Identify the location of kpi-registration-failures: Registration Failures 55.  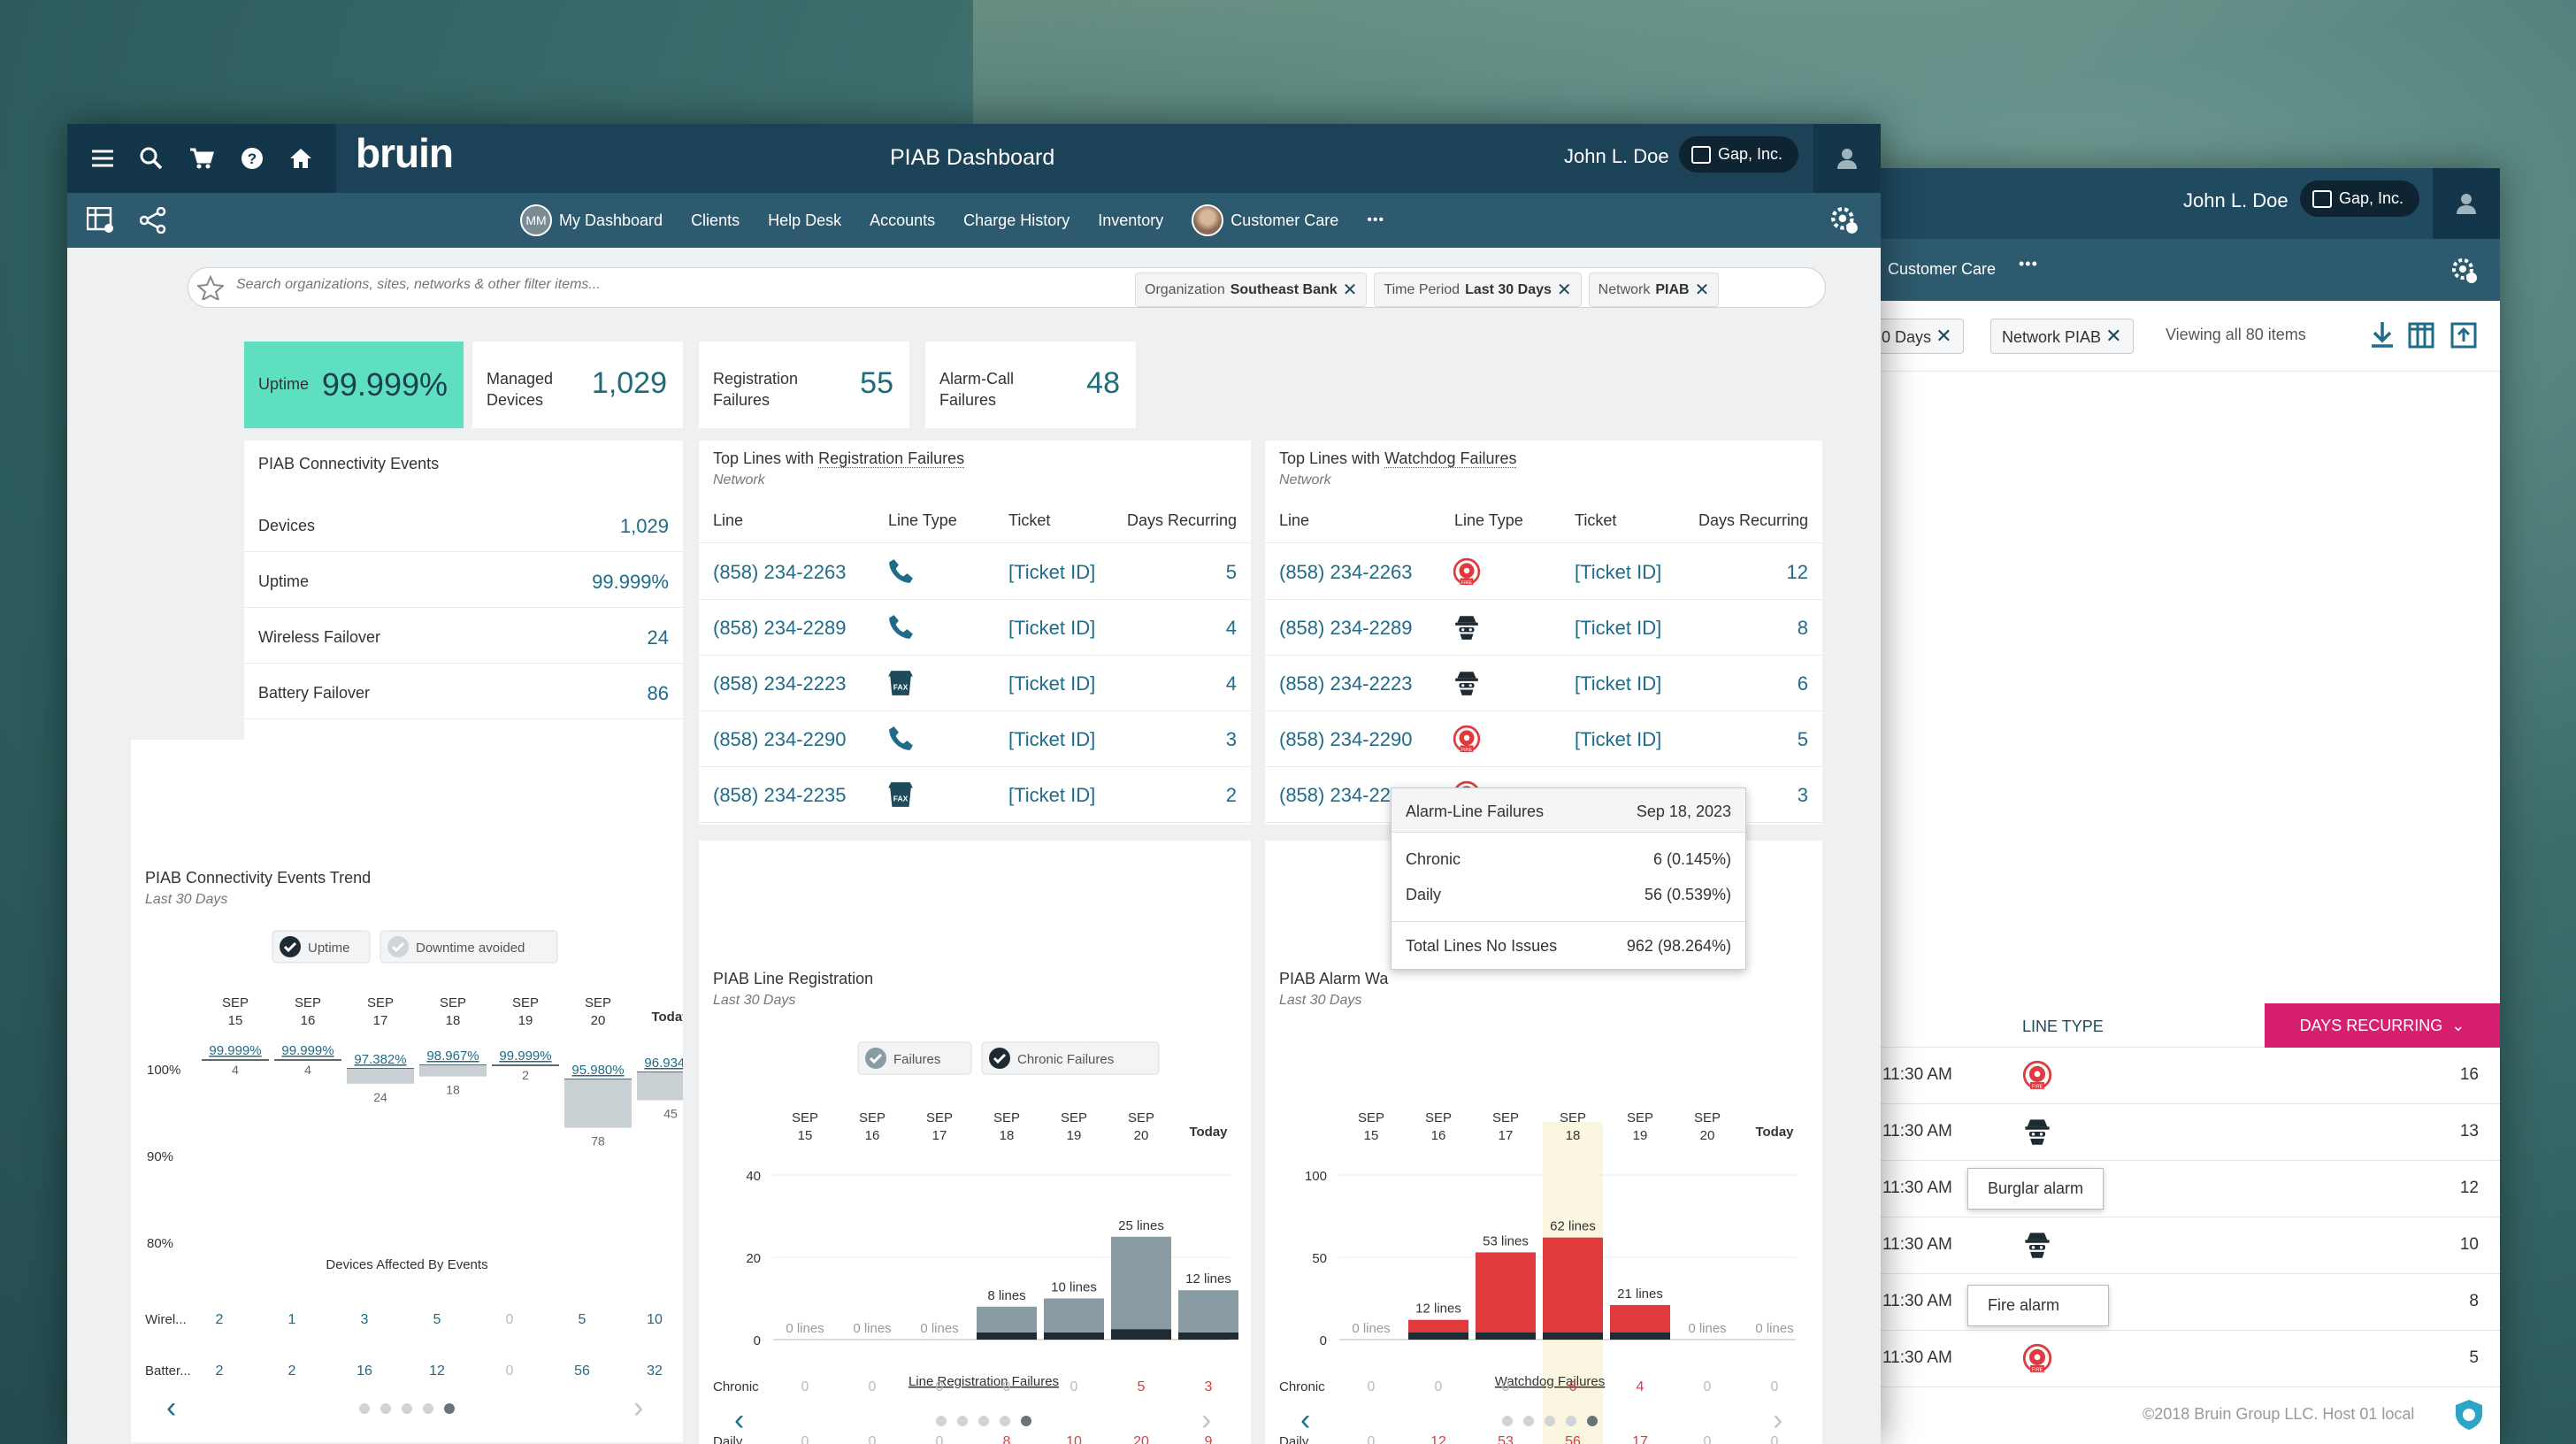
(804, 385).